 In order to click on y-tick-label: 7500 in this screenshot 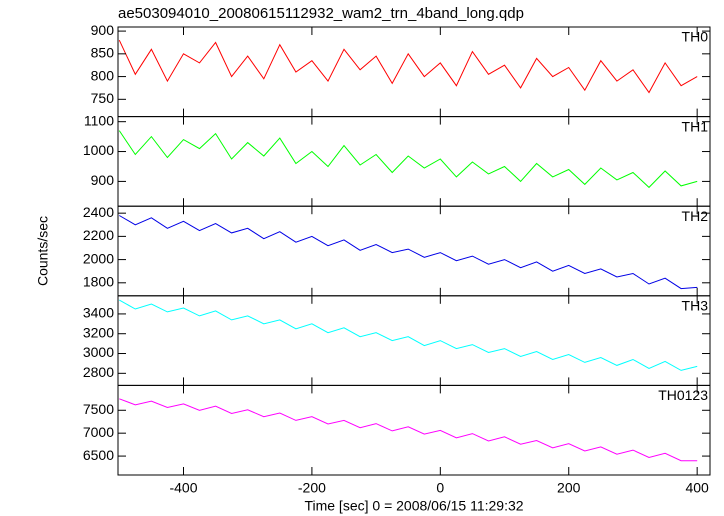, I will do `click(98, 409)`.